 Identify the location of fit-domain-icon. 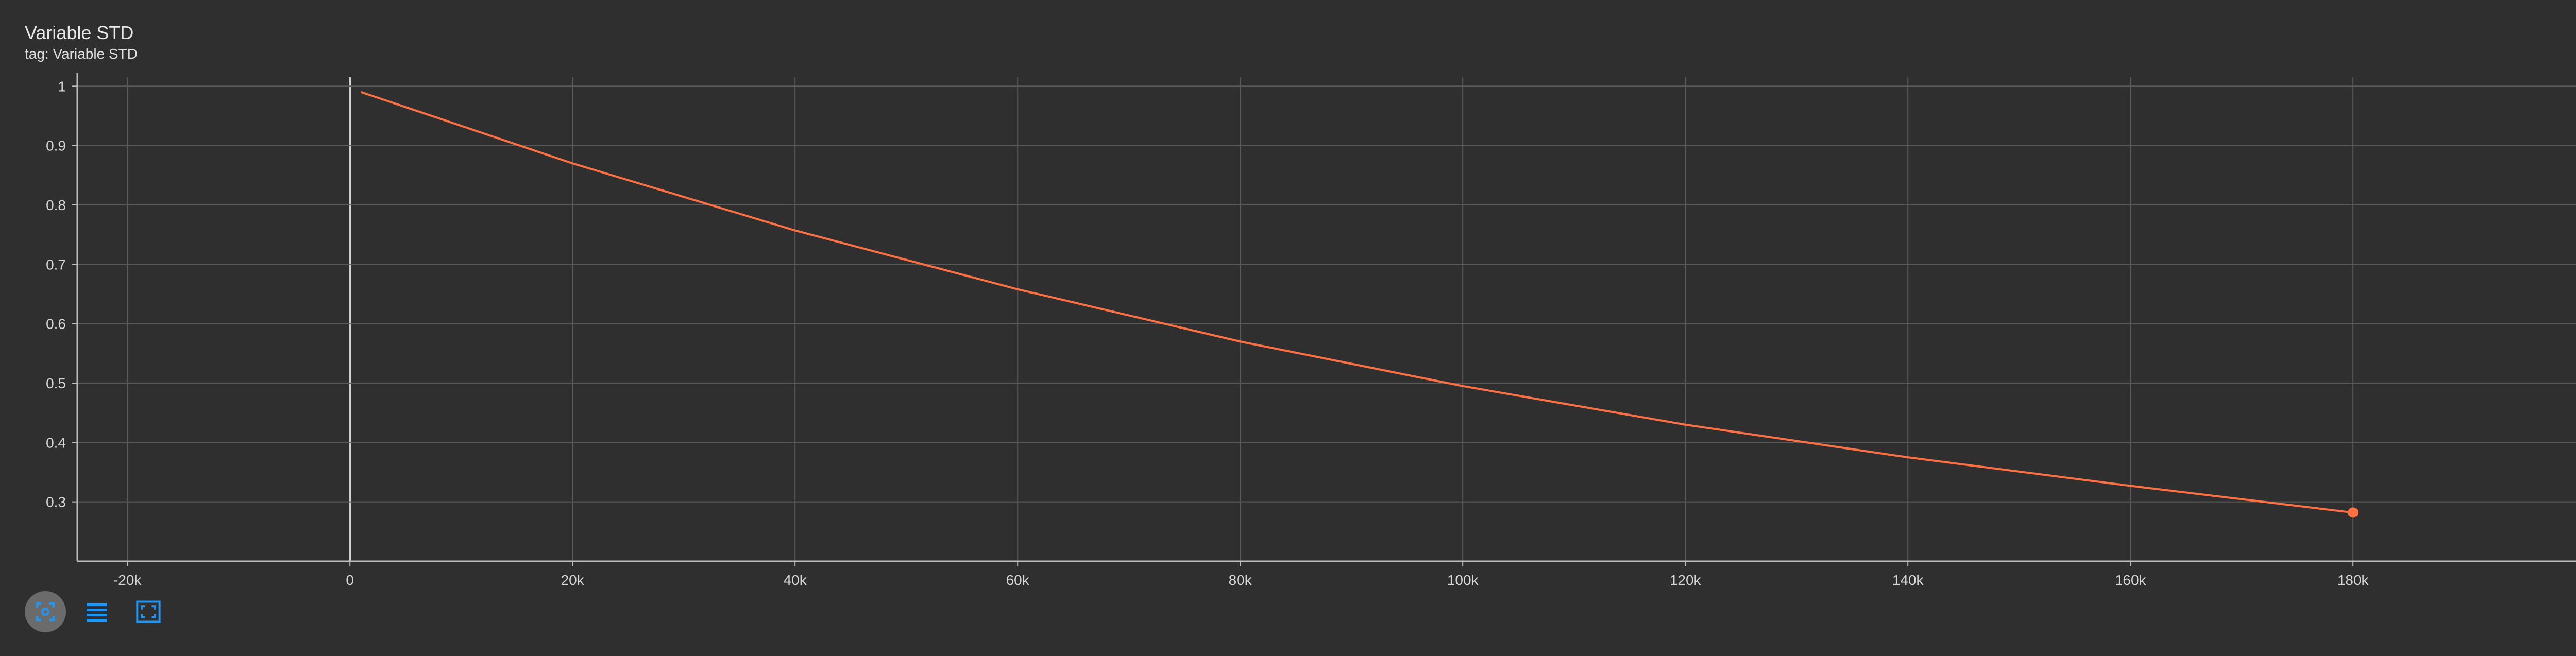
(45, 612).